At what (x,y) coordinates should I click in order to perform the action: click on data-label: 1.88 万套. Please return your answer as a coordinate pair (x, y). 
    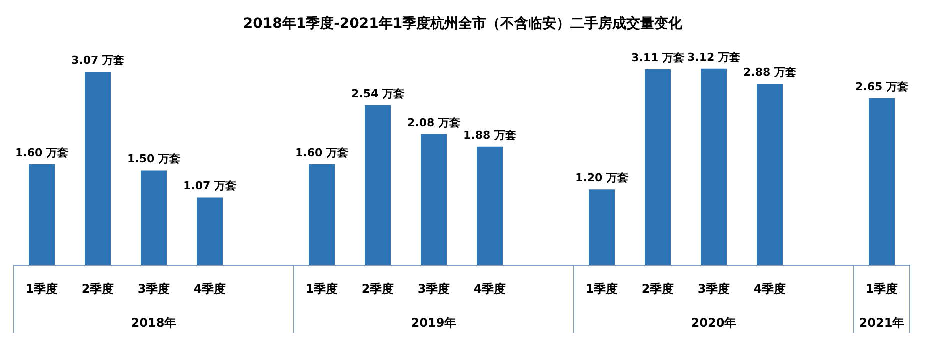
    Looking at the image, I should click on (490, 135).